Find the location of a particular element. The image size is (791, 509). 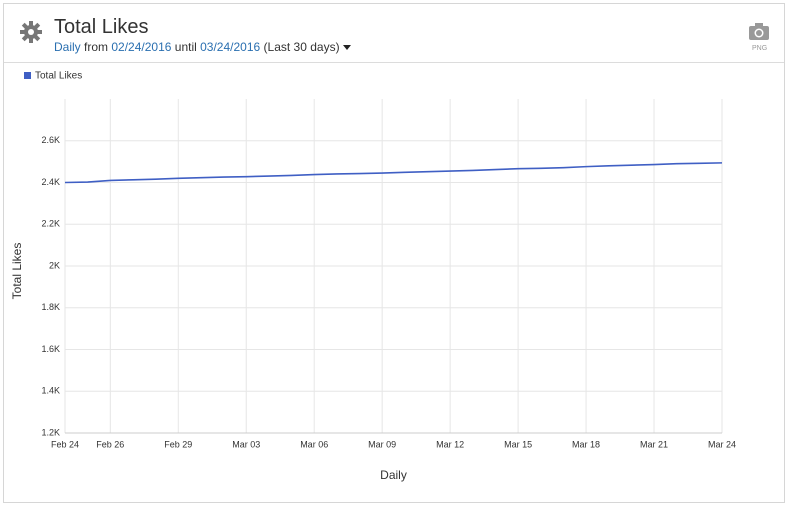

camera-icon is located at coordinates (759, 31).